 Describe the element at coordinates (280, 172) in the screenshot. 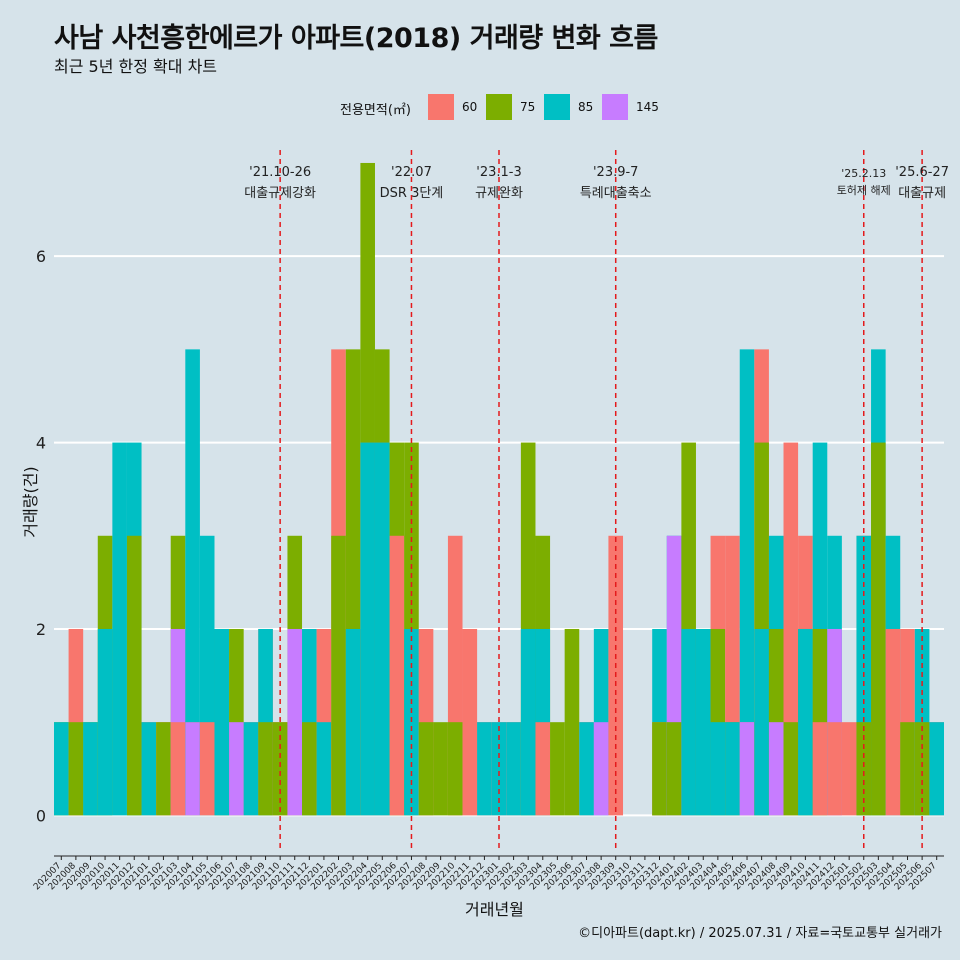

I see `event-date-0: '21.10-26` at that location.